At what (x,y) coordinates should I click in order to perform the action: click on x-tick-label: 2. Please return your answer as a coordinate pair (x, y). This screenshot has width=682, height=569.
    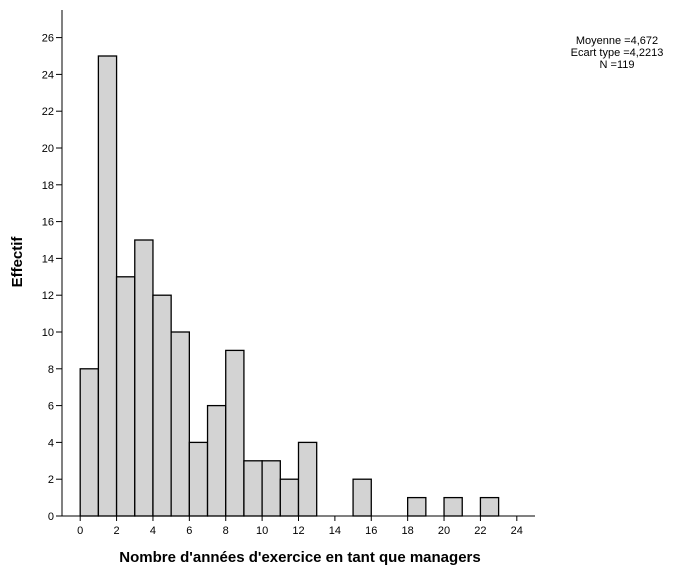
    Looking at the image, I should click on (117, 531).